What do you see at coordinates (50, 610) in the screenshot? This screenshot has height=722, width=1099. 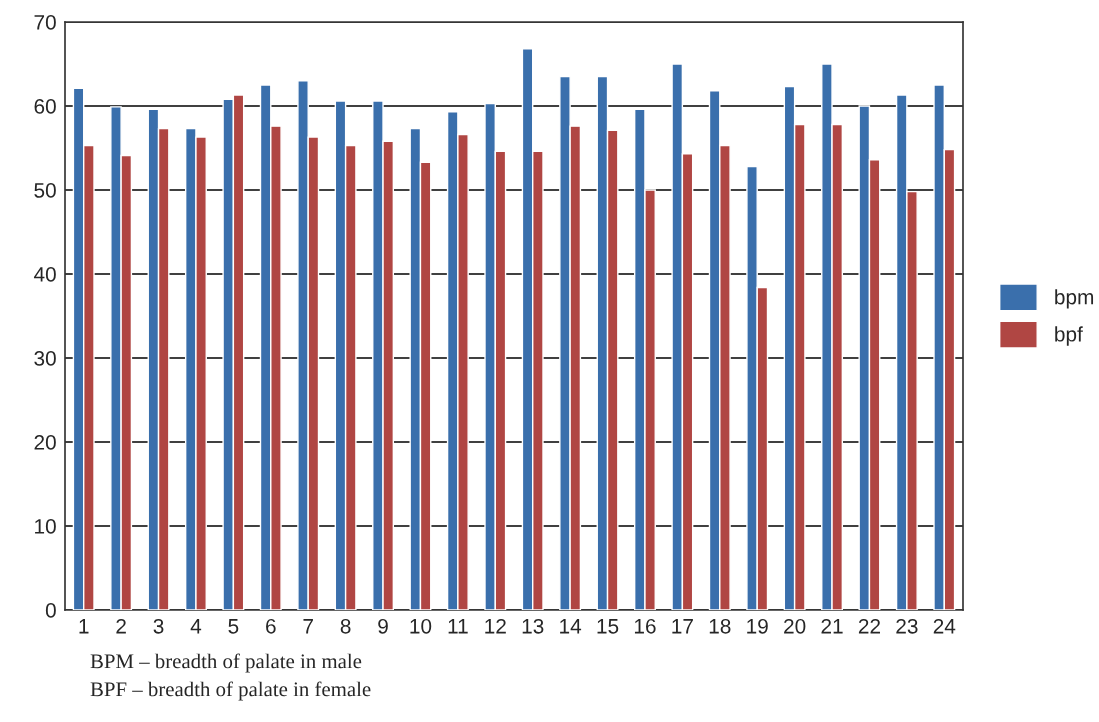 I see `y-tick-label: 0` at bounding box center [50, 610].